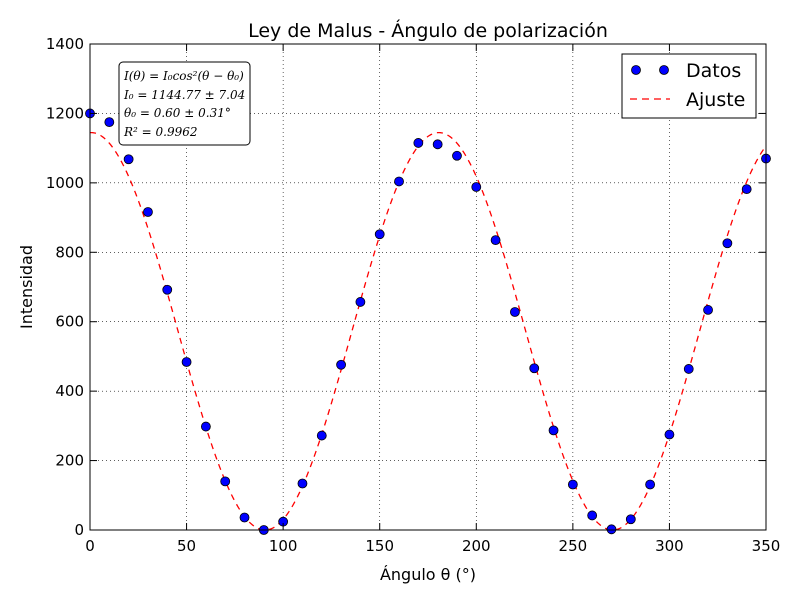 Image resolution: width=800 pixels, height=600 pixels. What do you see at coordinates (379, 546) in the screenshot?
I see `x-tick-label: 150` at bounding box center [379, 546].